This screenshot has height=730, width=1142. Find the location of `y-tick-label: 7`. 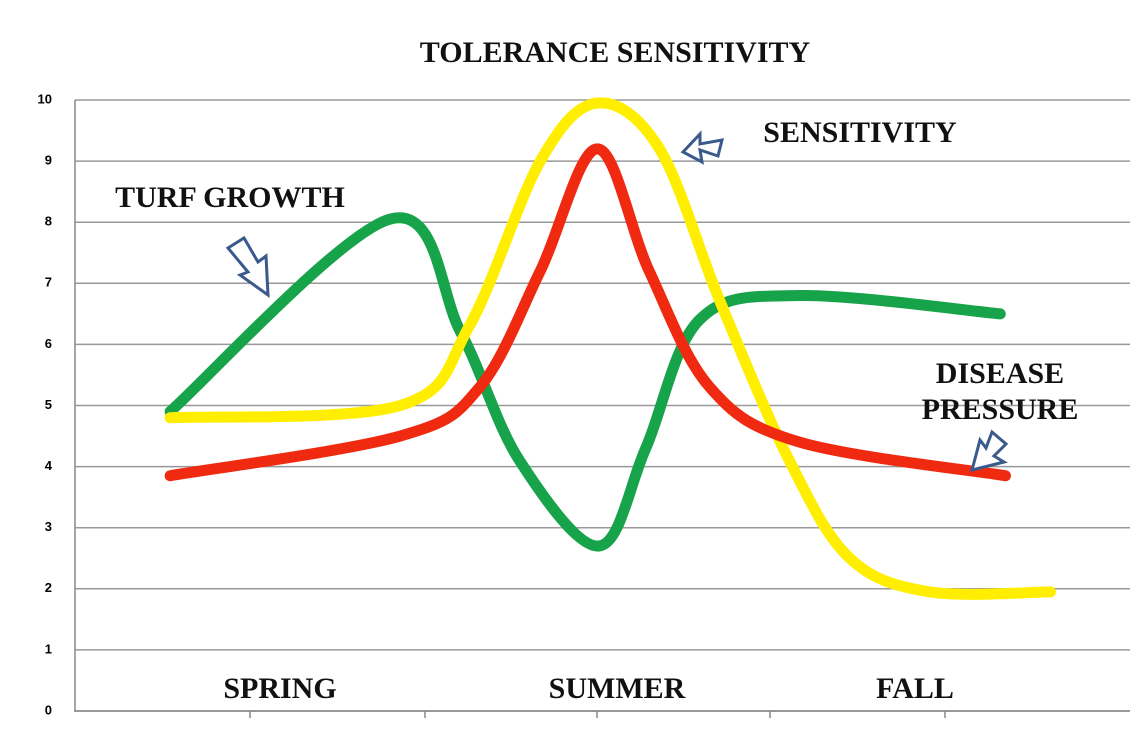

y-tick-label: 7 is located at coordinates (48, 282).